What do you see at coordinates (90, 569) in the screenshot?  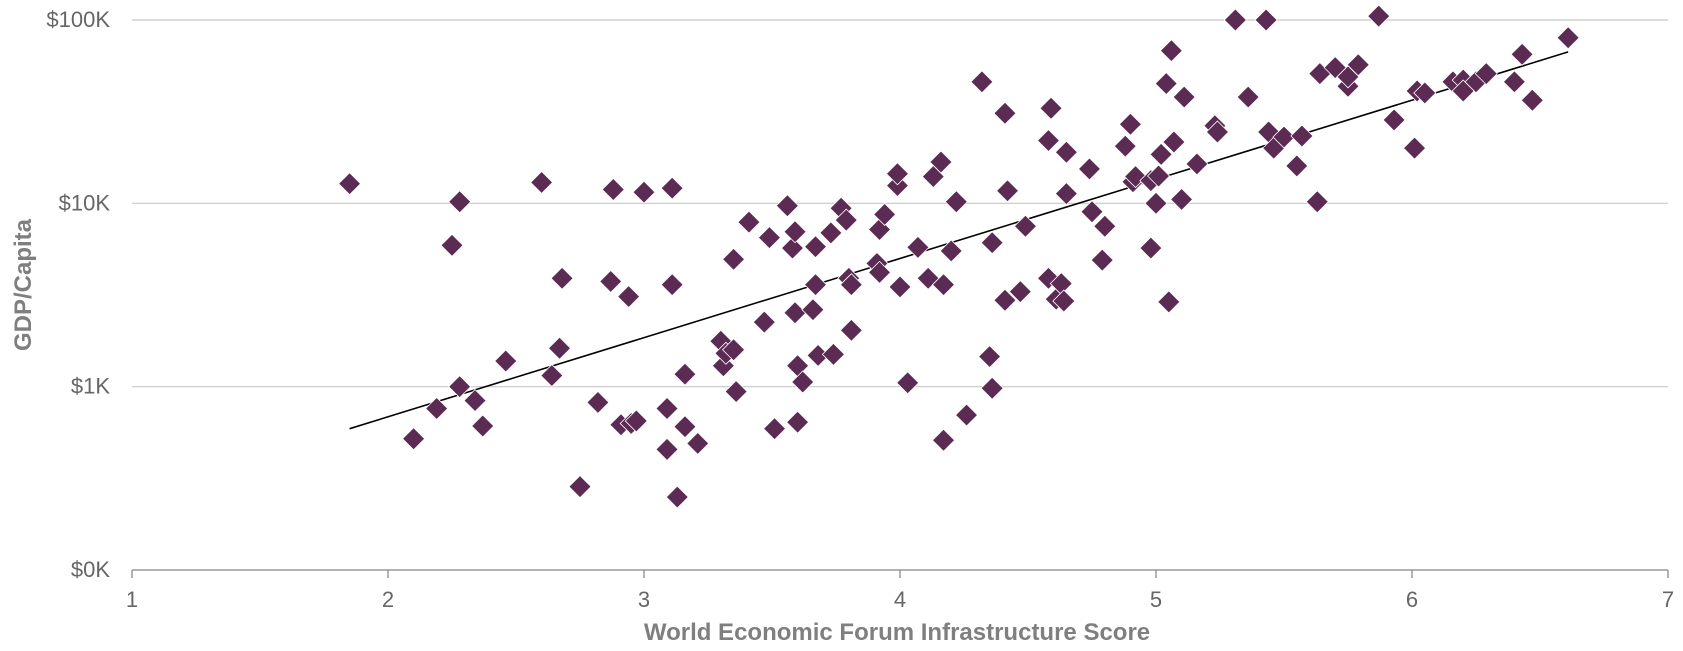 I see `y-tick-label: $0K` at bounding box center [90, 569].